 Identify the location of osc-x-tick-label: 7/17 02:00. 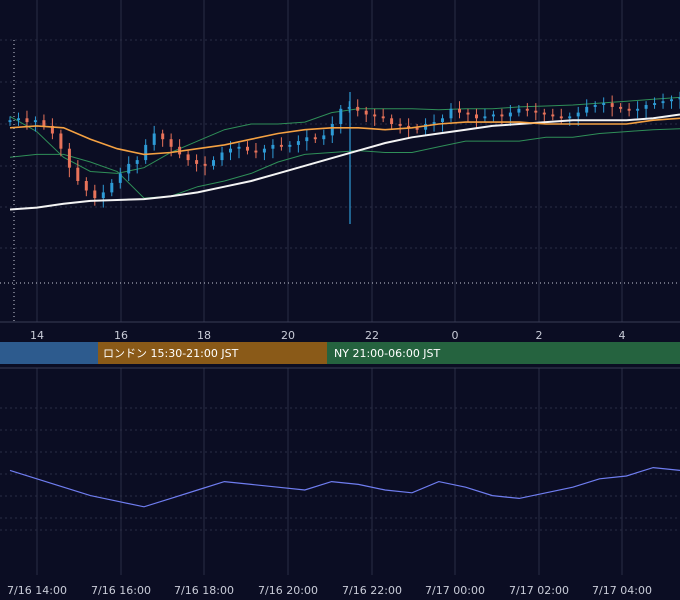
(539, 590).